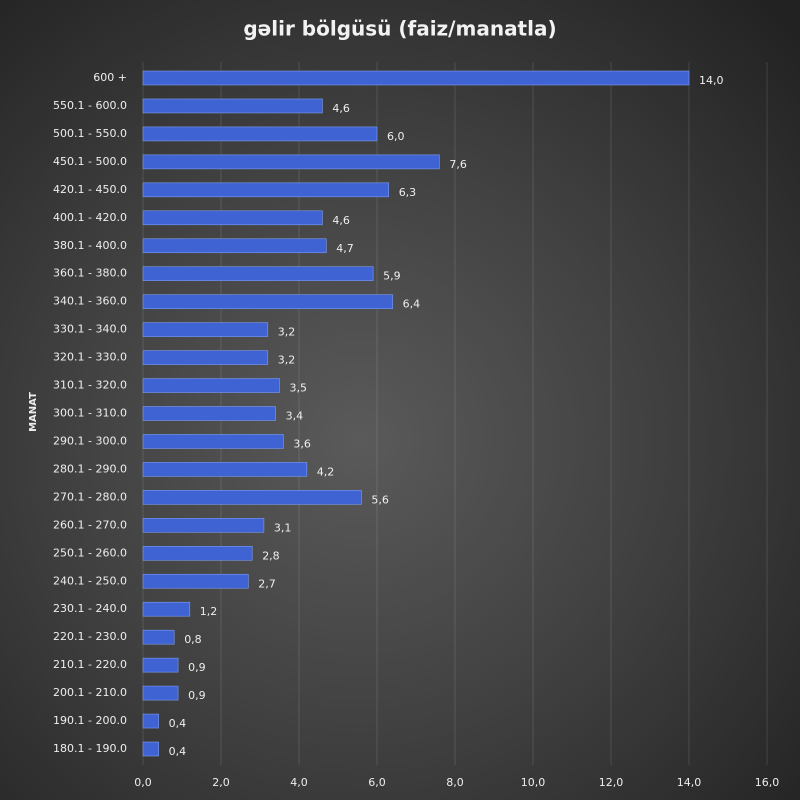 The height and width of the screenshot is (800, 800). I want to click on x-tick-label: 14,0, so click(689, 782).